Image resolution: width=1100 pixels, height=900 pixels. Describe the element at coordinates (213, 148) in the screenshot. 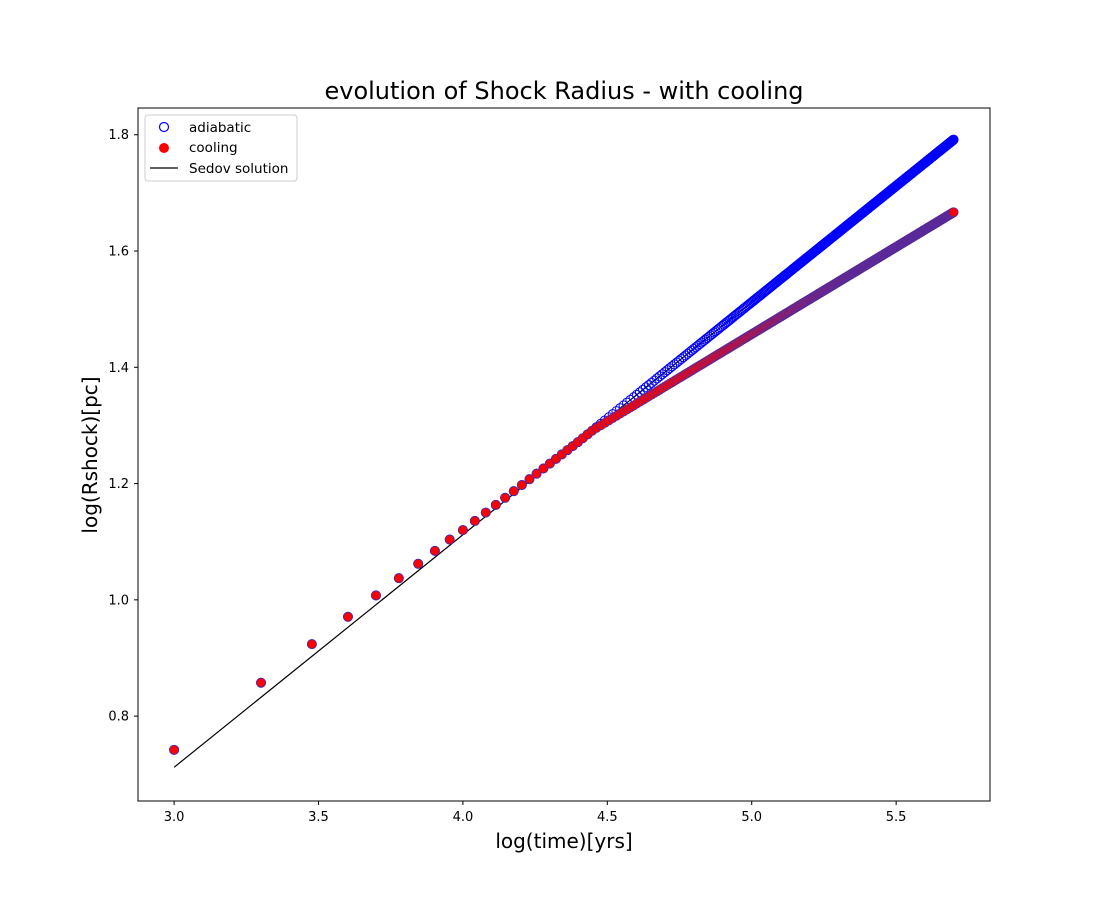

I see `legend-label-cooling: cooling` at that location.